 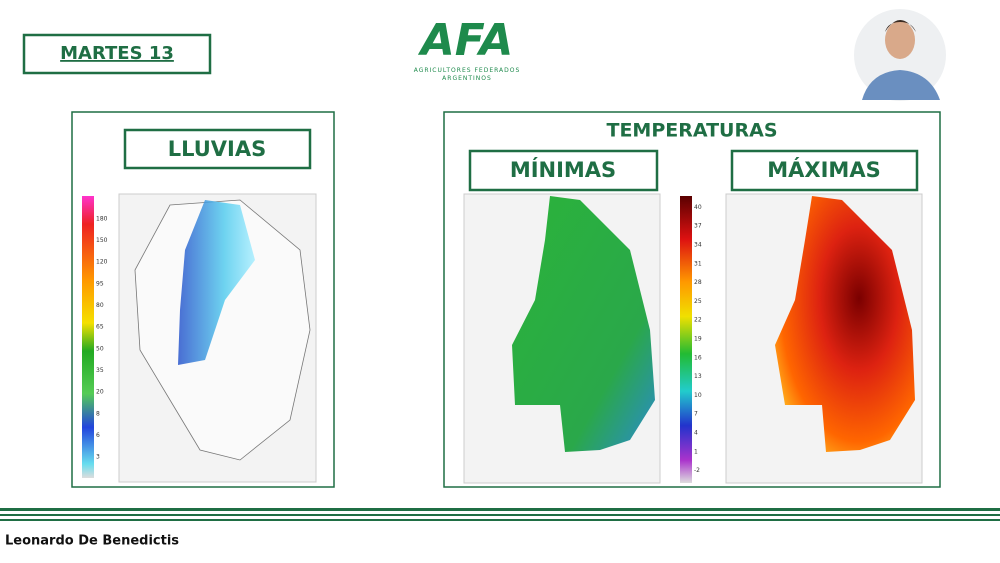 I want to click on min-title: MÍNIMAS, so click(x=563, y=169).